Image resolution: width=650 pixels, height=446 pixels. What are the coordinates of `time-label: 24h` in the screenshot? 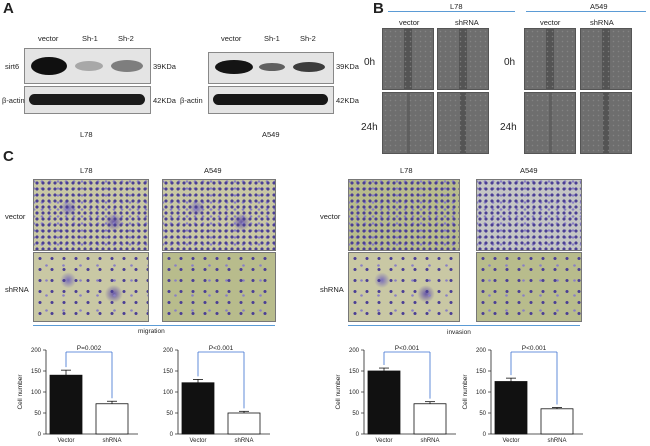 It's located at (369, 127).